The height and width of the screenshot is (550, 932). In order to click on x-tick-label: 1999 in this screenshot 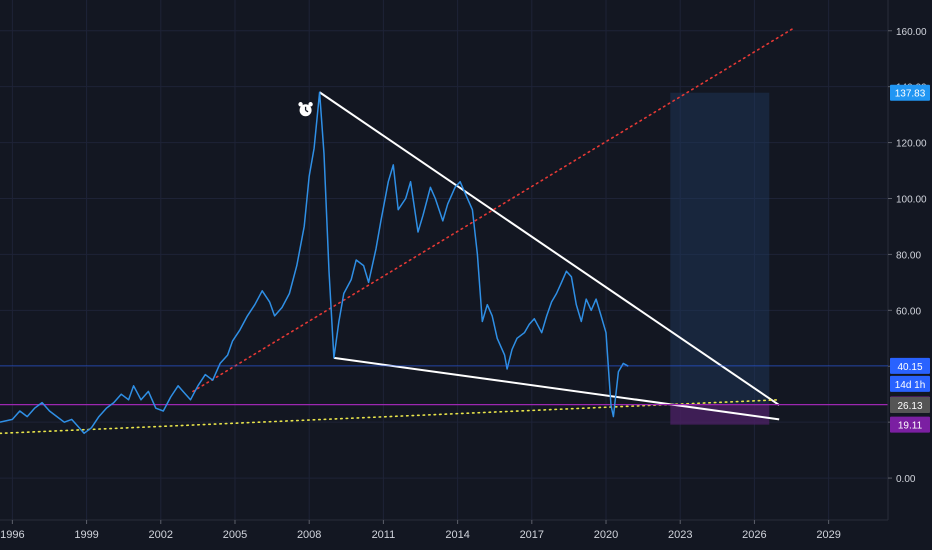, I will do `click(86, 535)`.